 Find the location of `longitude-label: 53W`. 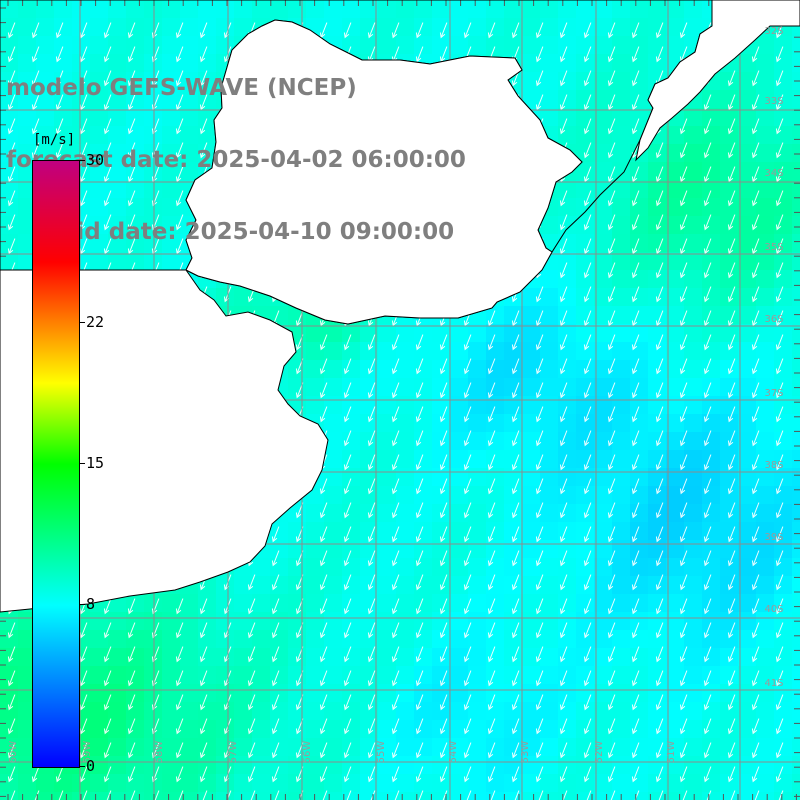

longitude-label: 53W is located at coordinates (525, 752).